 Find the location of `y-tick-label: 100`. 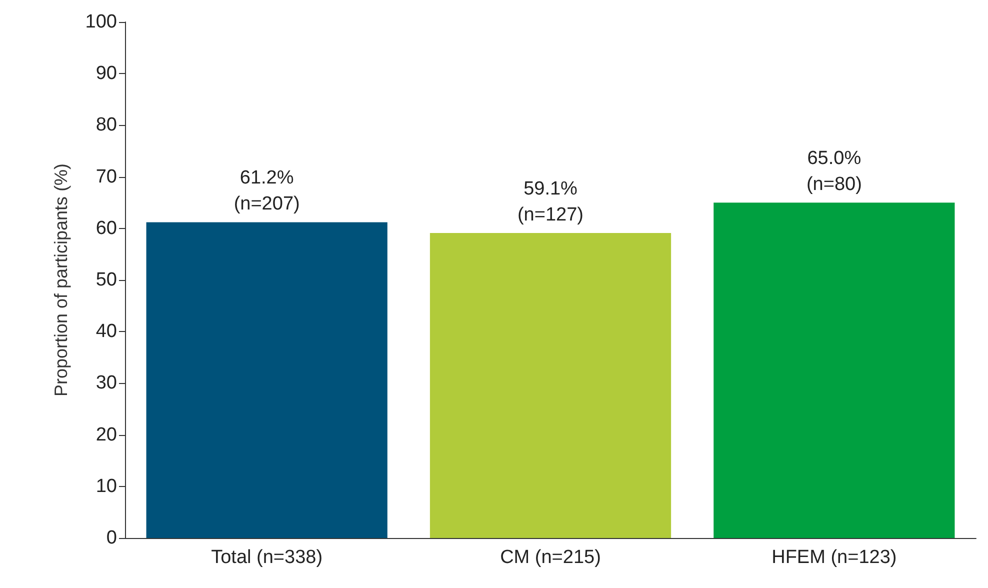

y-tick-label: 100 is located at coordinates (101, 22).